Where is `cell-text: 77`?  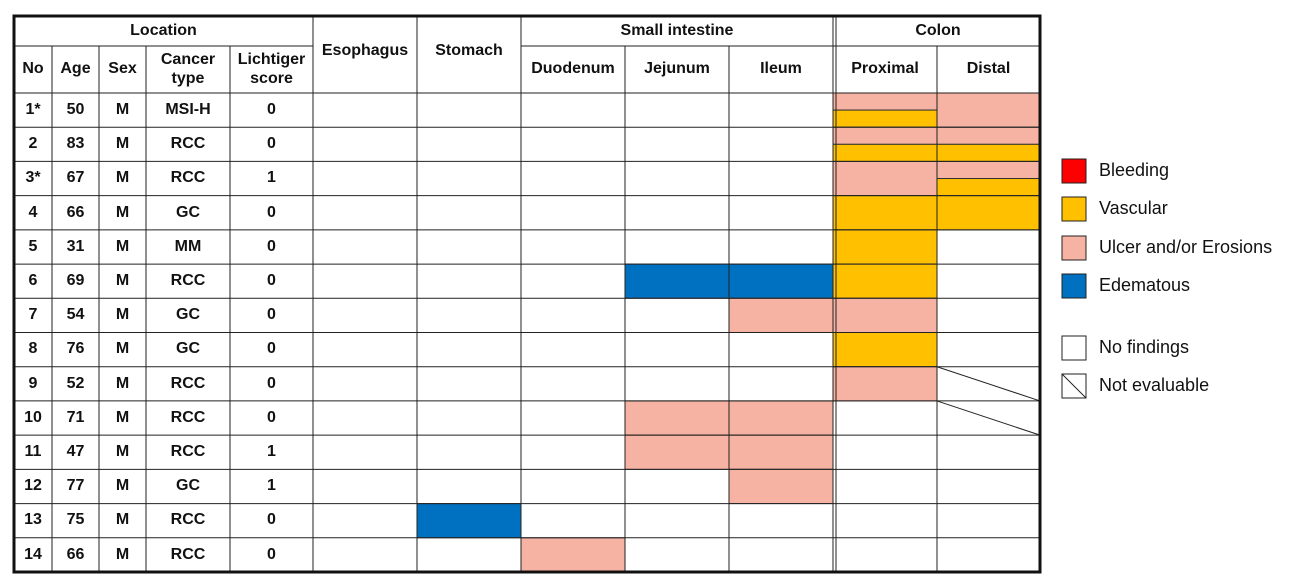
cell-text: 77 is located at coordinates (75, 486).